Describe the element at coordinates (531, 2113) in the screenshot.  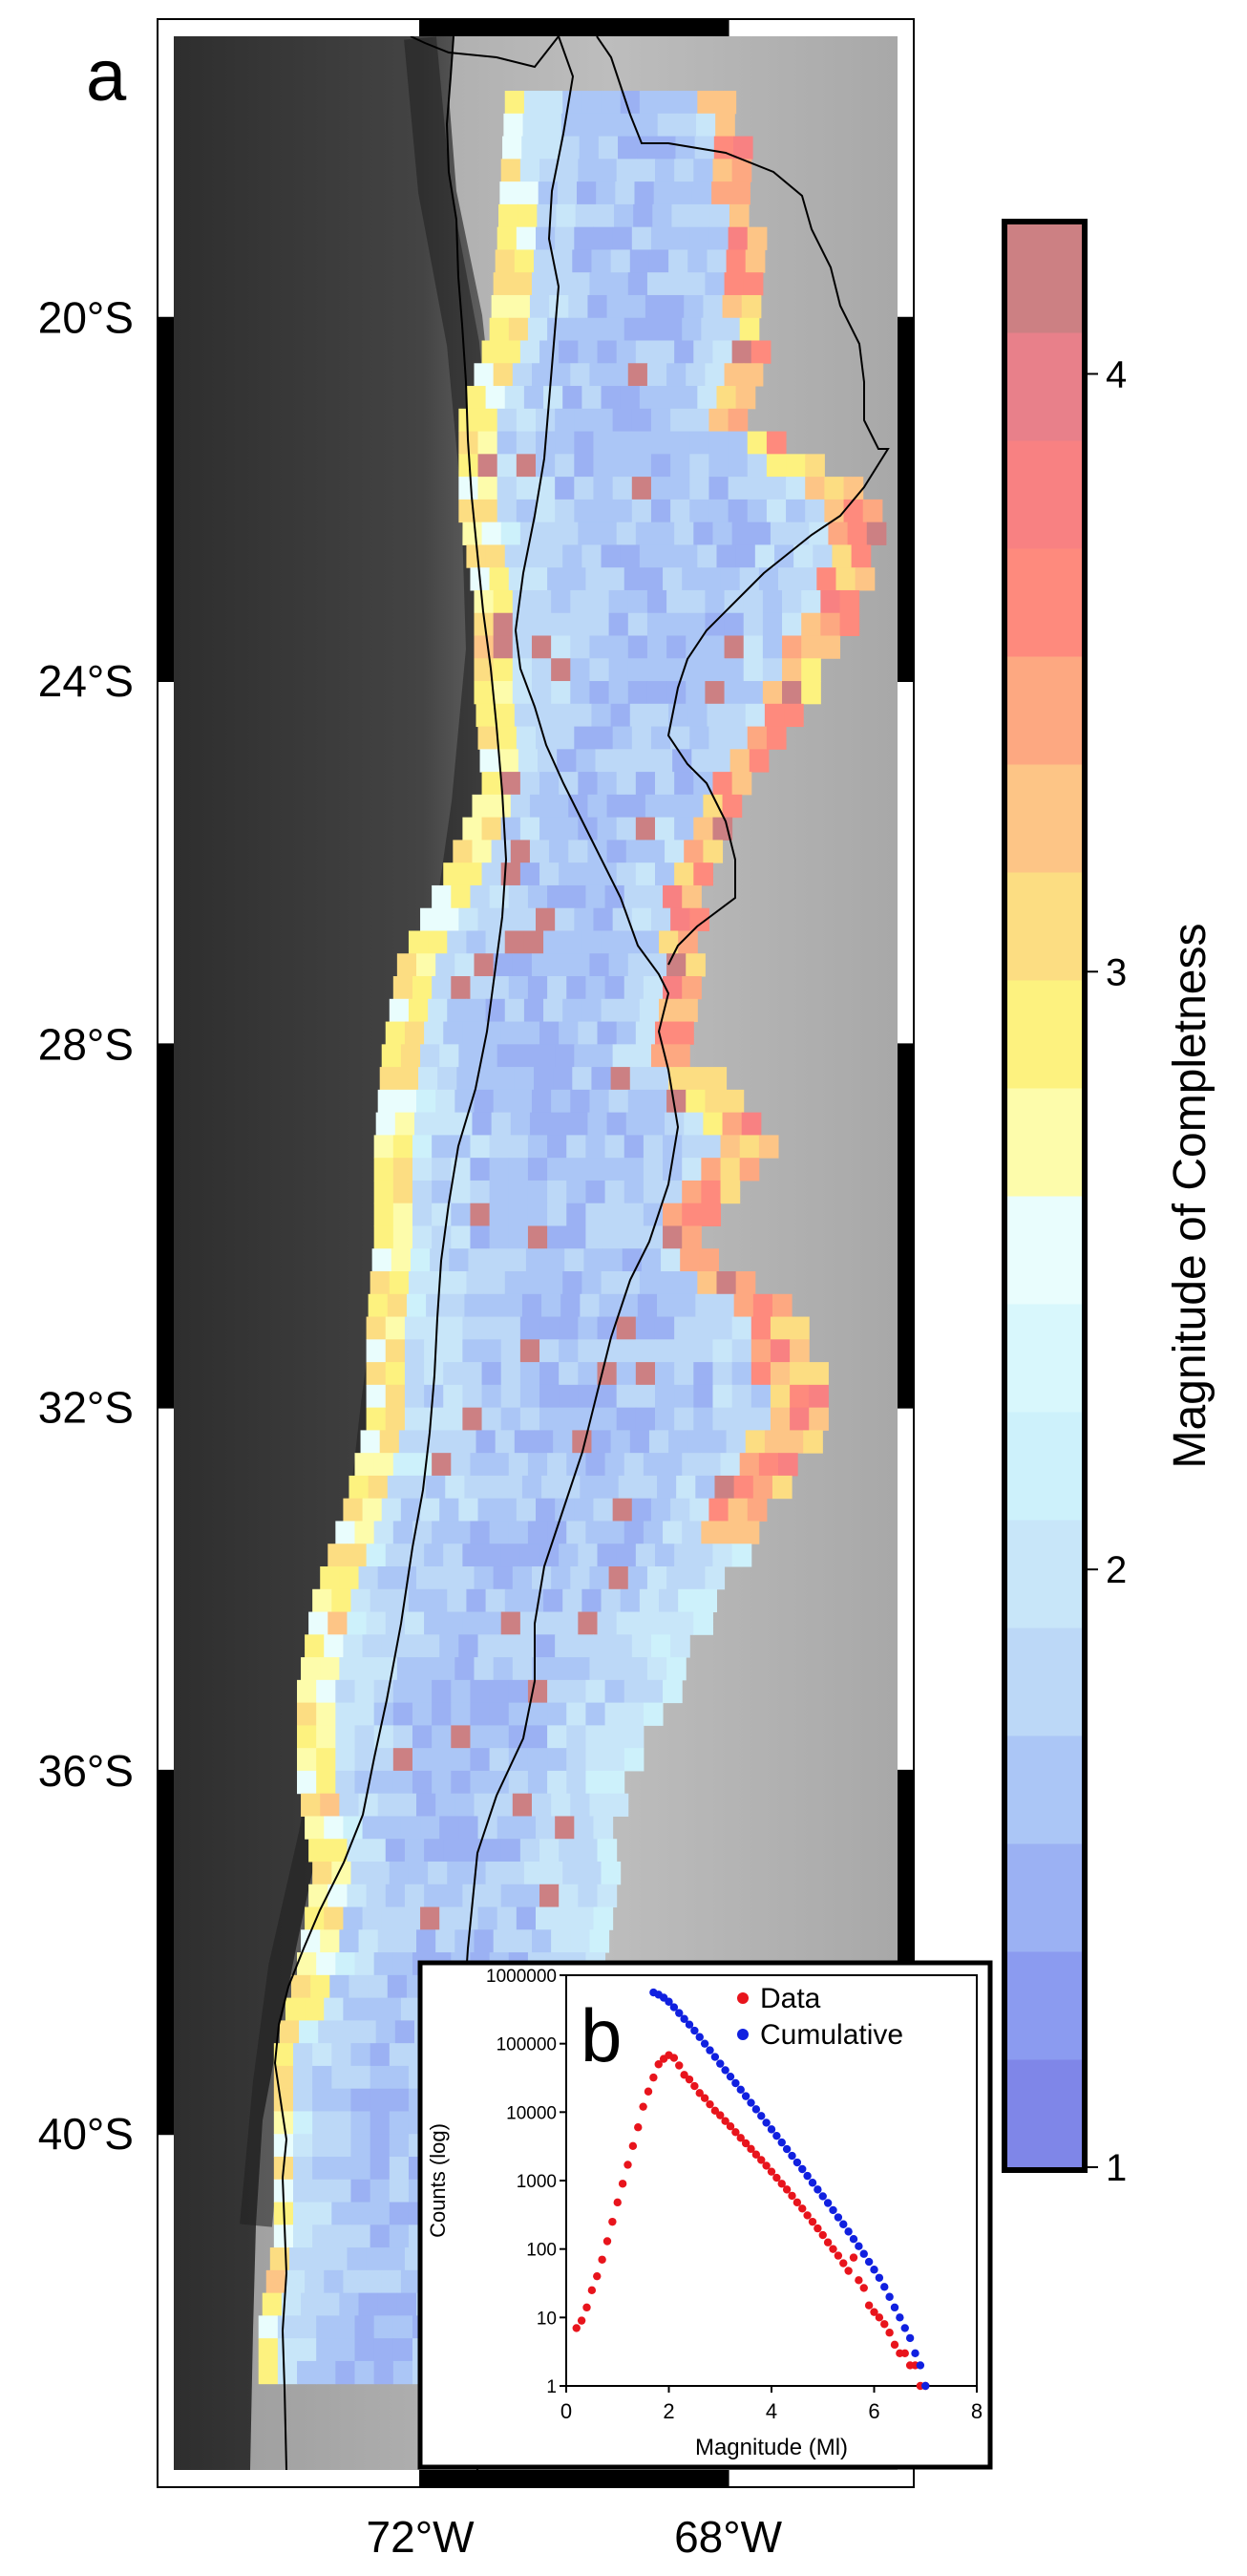
I see `inset-y-tick-label: 10000` at that location.